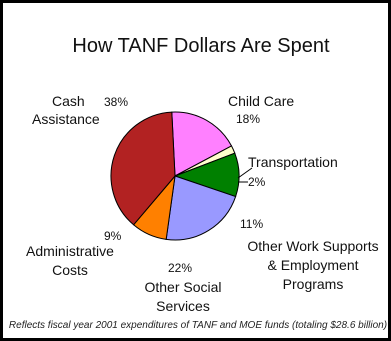 Image resolution: width=391 pixels, height=341 pixels. Describe the element at coordinates (201, 46) in the screenshot. I see `chart-title: How TANF Dollars Are Spent` at that location.